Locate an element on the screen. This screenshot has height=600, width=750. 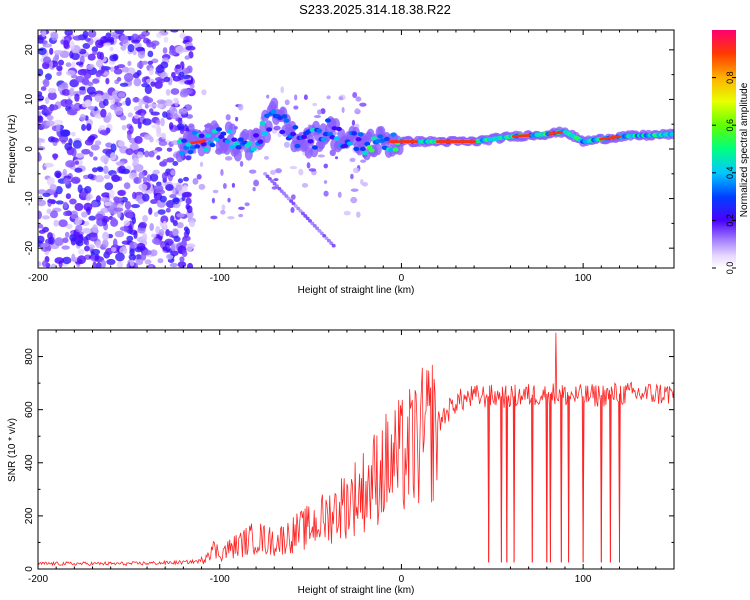
snr-ylabel: SNR (10 * v/v) is located at coordinates (12, 450).